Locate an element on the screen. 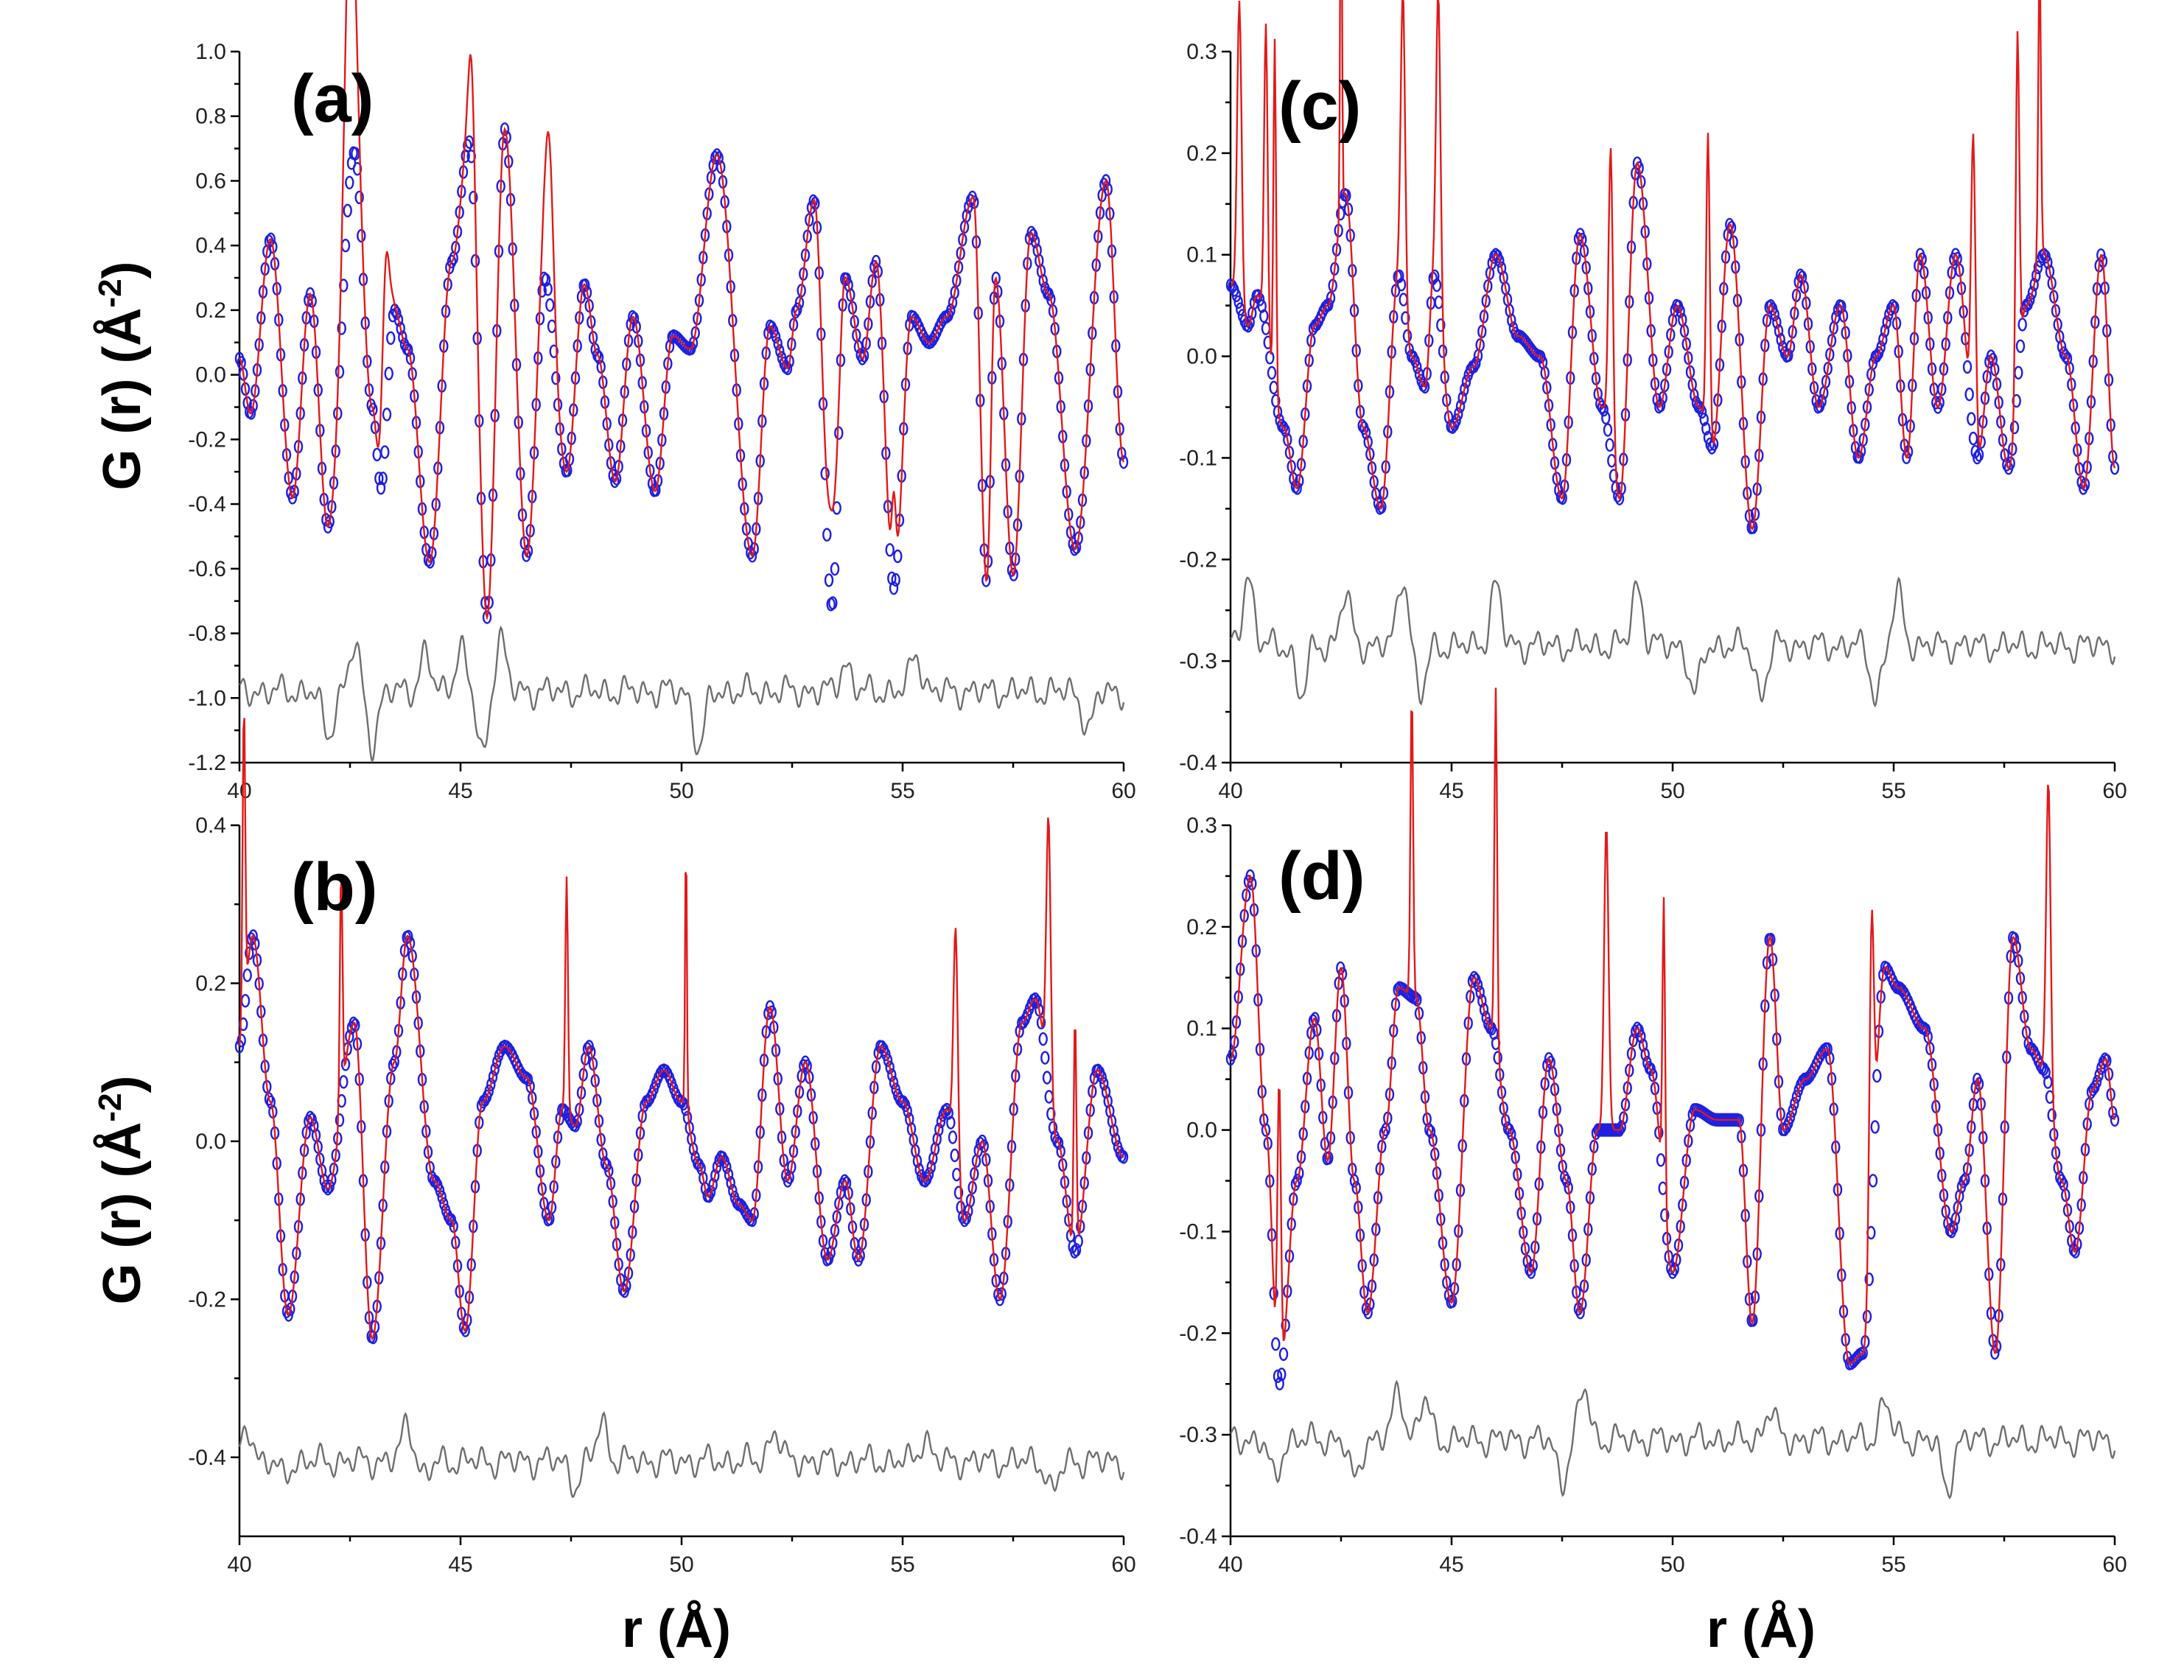  y-axis-title-bottom: G (r) (Å-2) is located at coordinates (122, 1189).